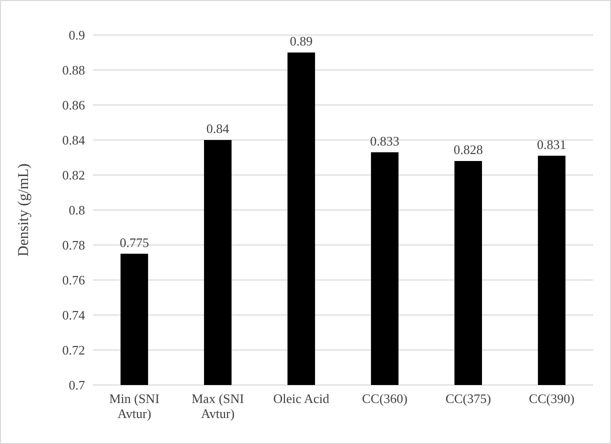 The height and width of the screenshot is (444, 611). Describe the element at coordinates (73, 350) in the screenshot. I see `y-tick-label: 0.72` at that location.